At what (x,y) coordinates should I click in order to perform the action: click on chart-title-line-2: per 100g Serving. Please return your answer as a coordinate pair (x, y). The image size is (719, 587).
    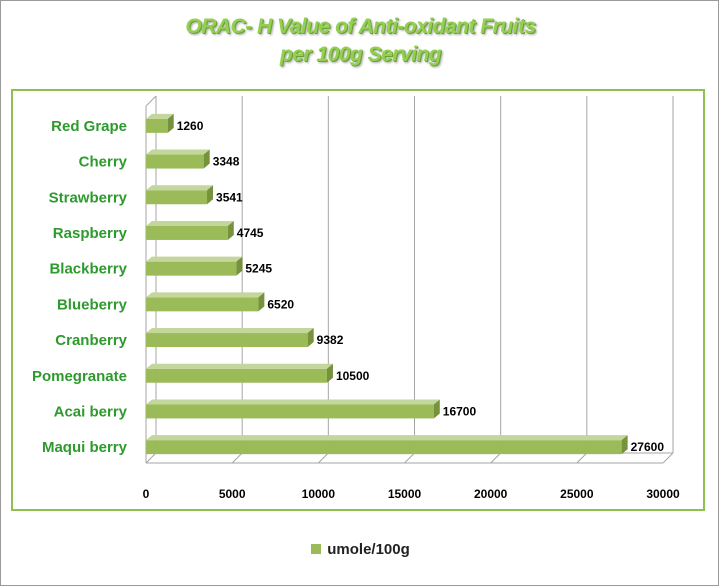
    Looking at the image, I should click on (360, 54).